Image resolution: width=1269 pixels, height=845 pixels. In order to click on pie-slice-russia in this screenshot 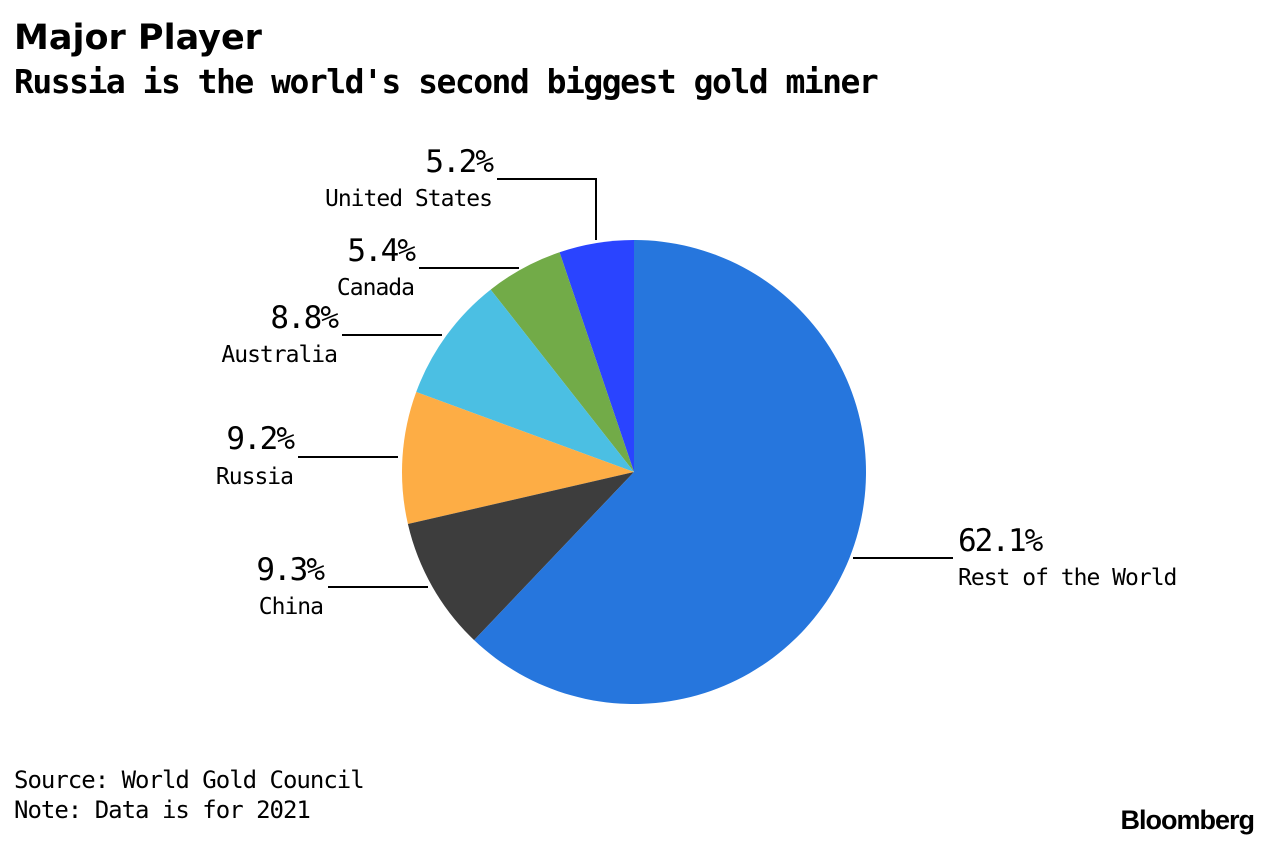, I will do `click(518, 458)`.